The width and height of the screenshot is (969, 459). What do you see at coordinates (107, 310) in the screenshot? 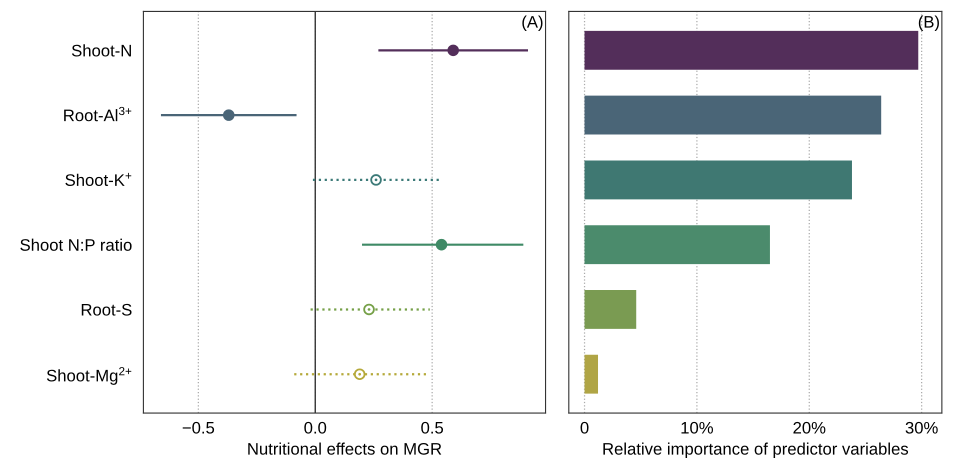
I see `y-tick-label: Root-S` at bounding box center [107, 310].